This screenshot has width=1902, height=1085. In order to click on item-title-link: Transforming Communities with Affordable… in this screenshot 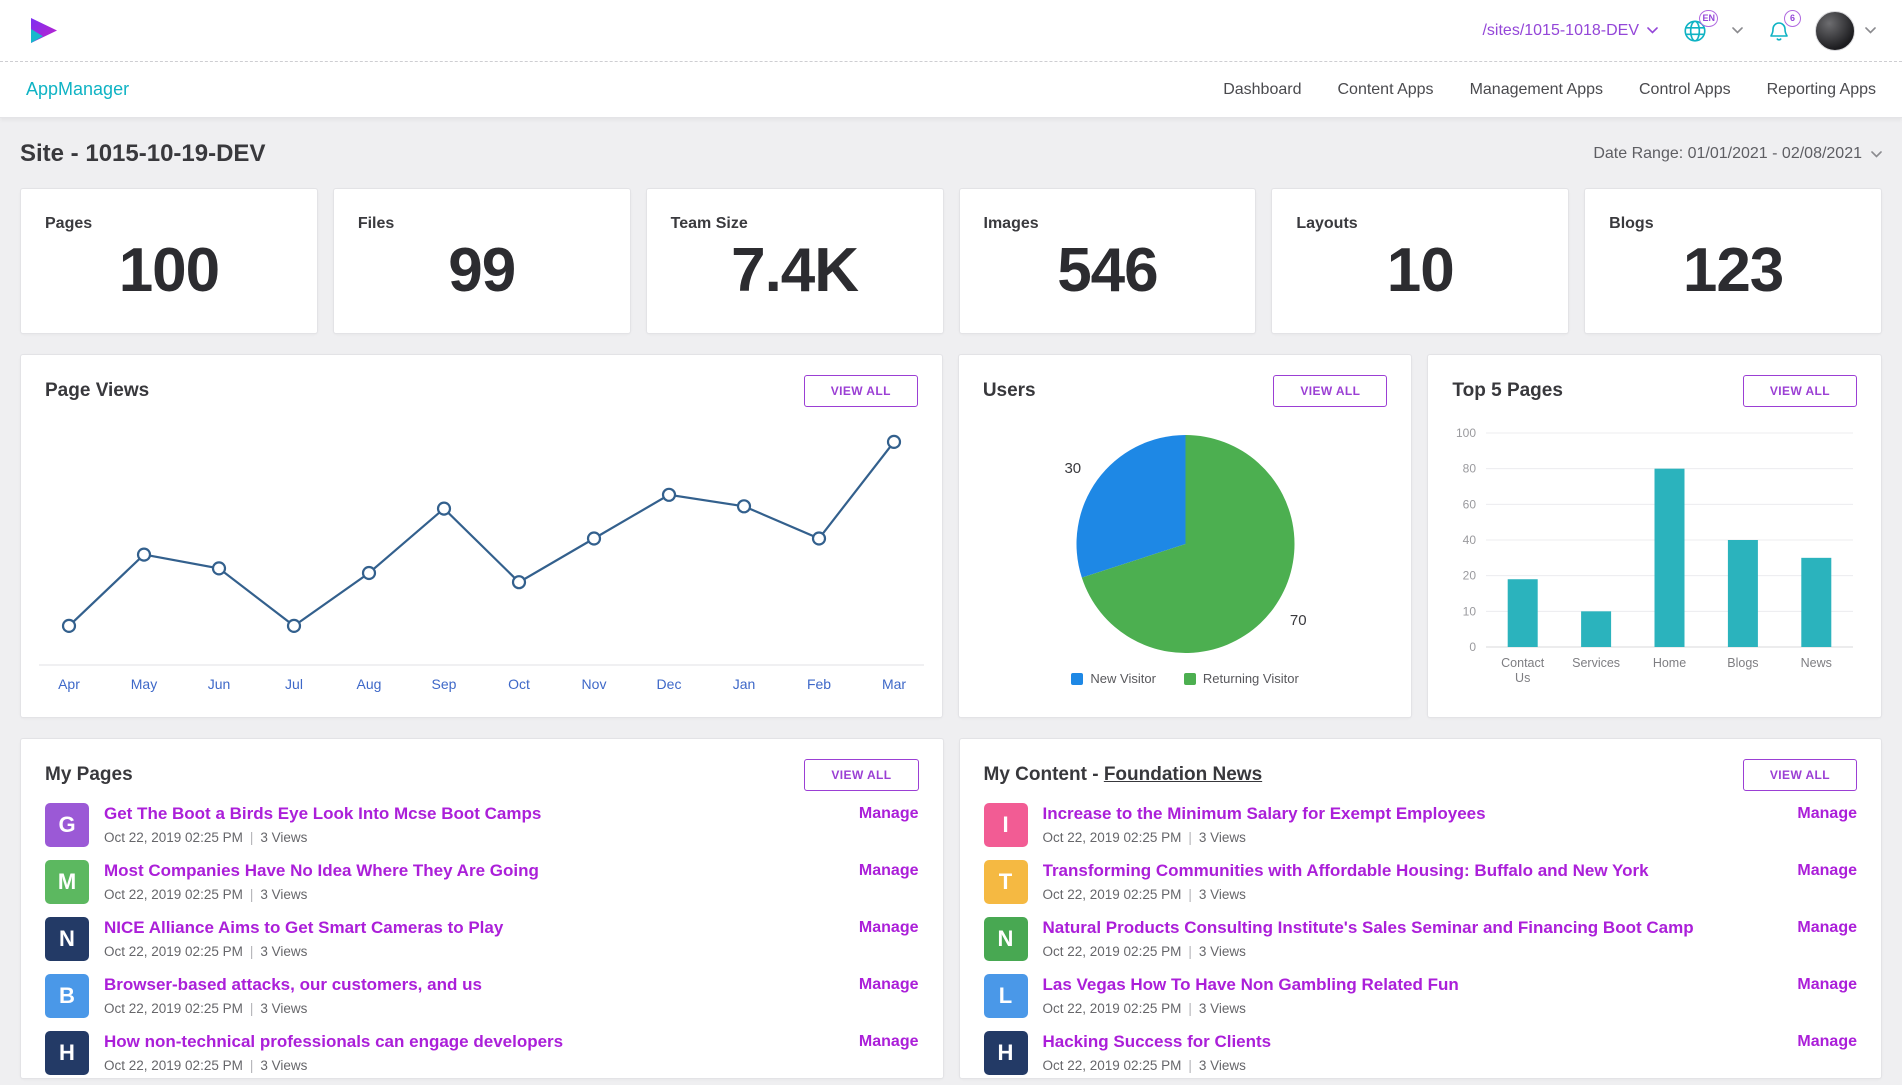, I will do `click(1345, 870)`.